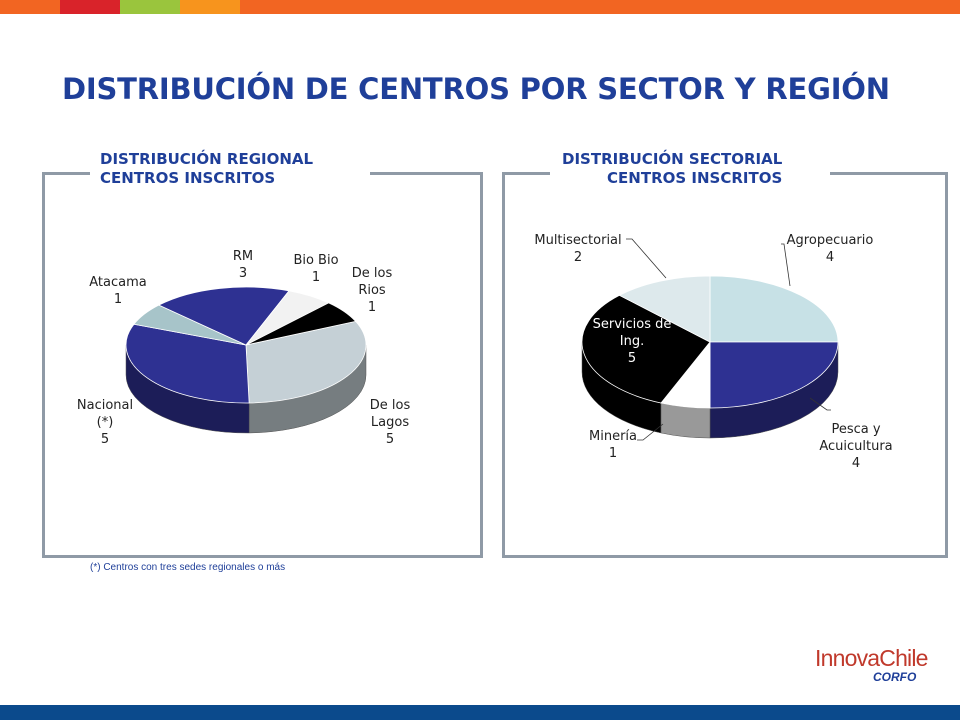 This screenshot has height=720, width=960. Describe the element at coordinates (855, 446) in the screenshot. I see `label-pesca-acuicultura: Pesca y Acuicultura 4` at that location.